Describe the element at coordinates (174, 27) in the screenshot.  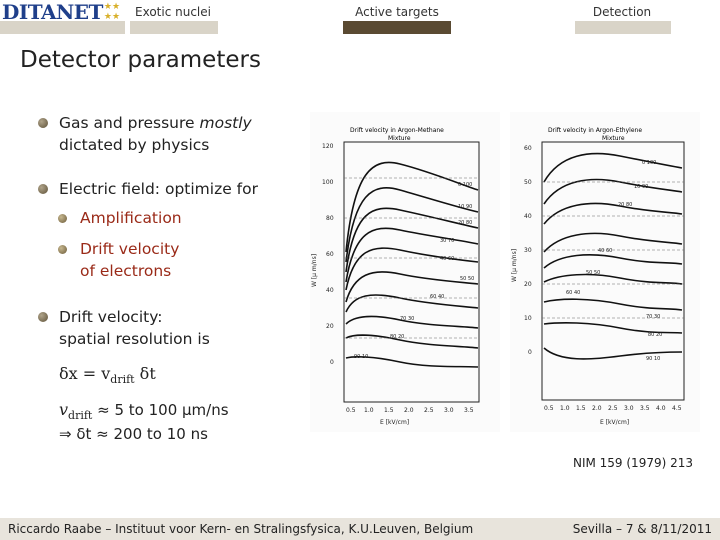
I see `tab-exotic-nuclei-bar` at that location.